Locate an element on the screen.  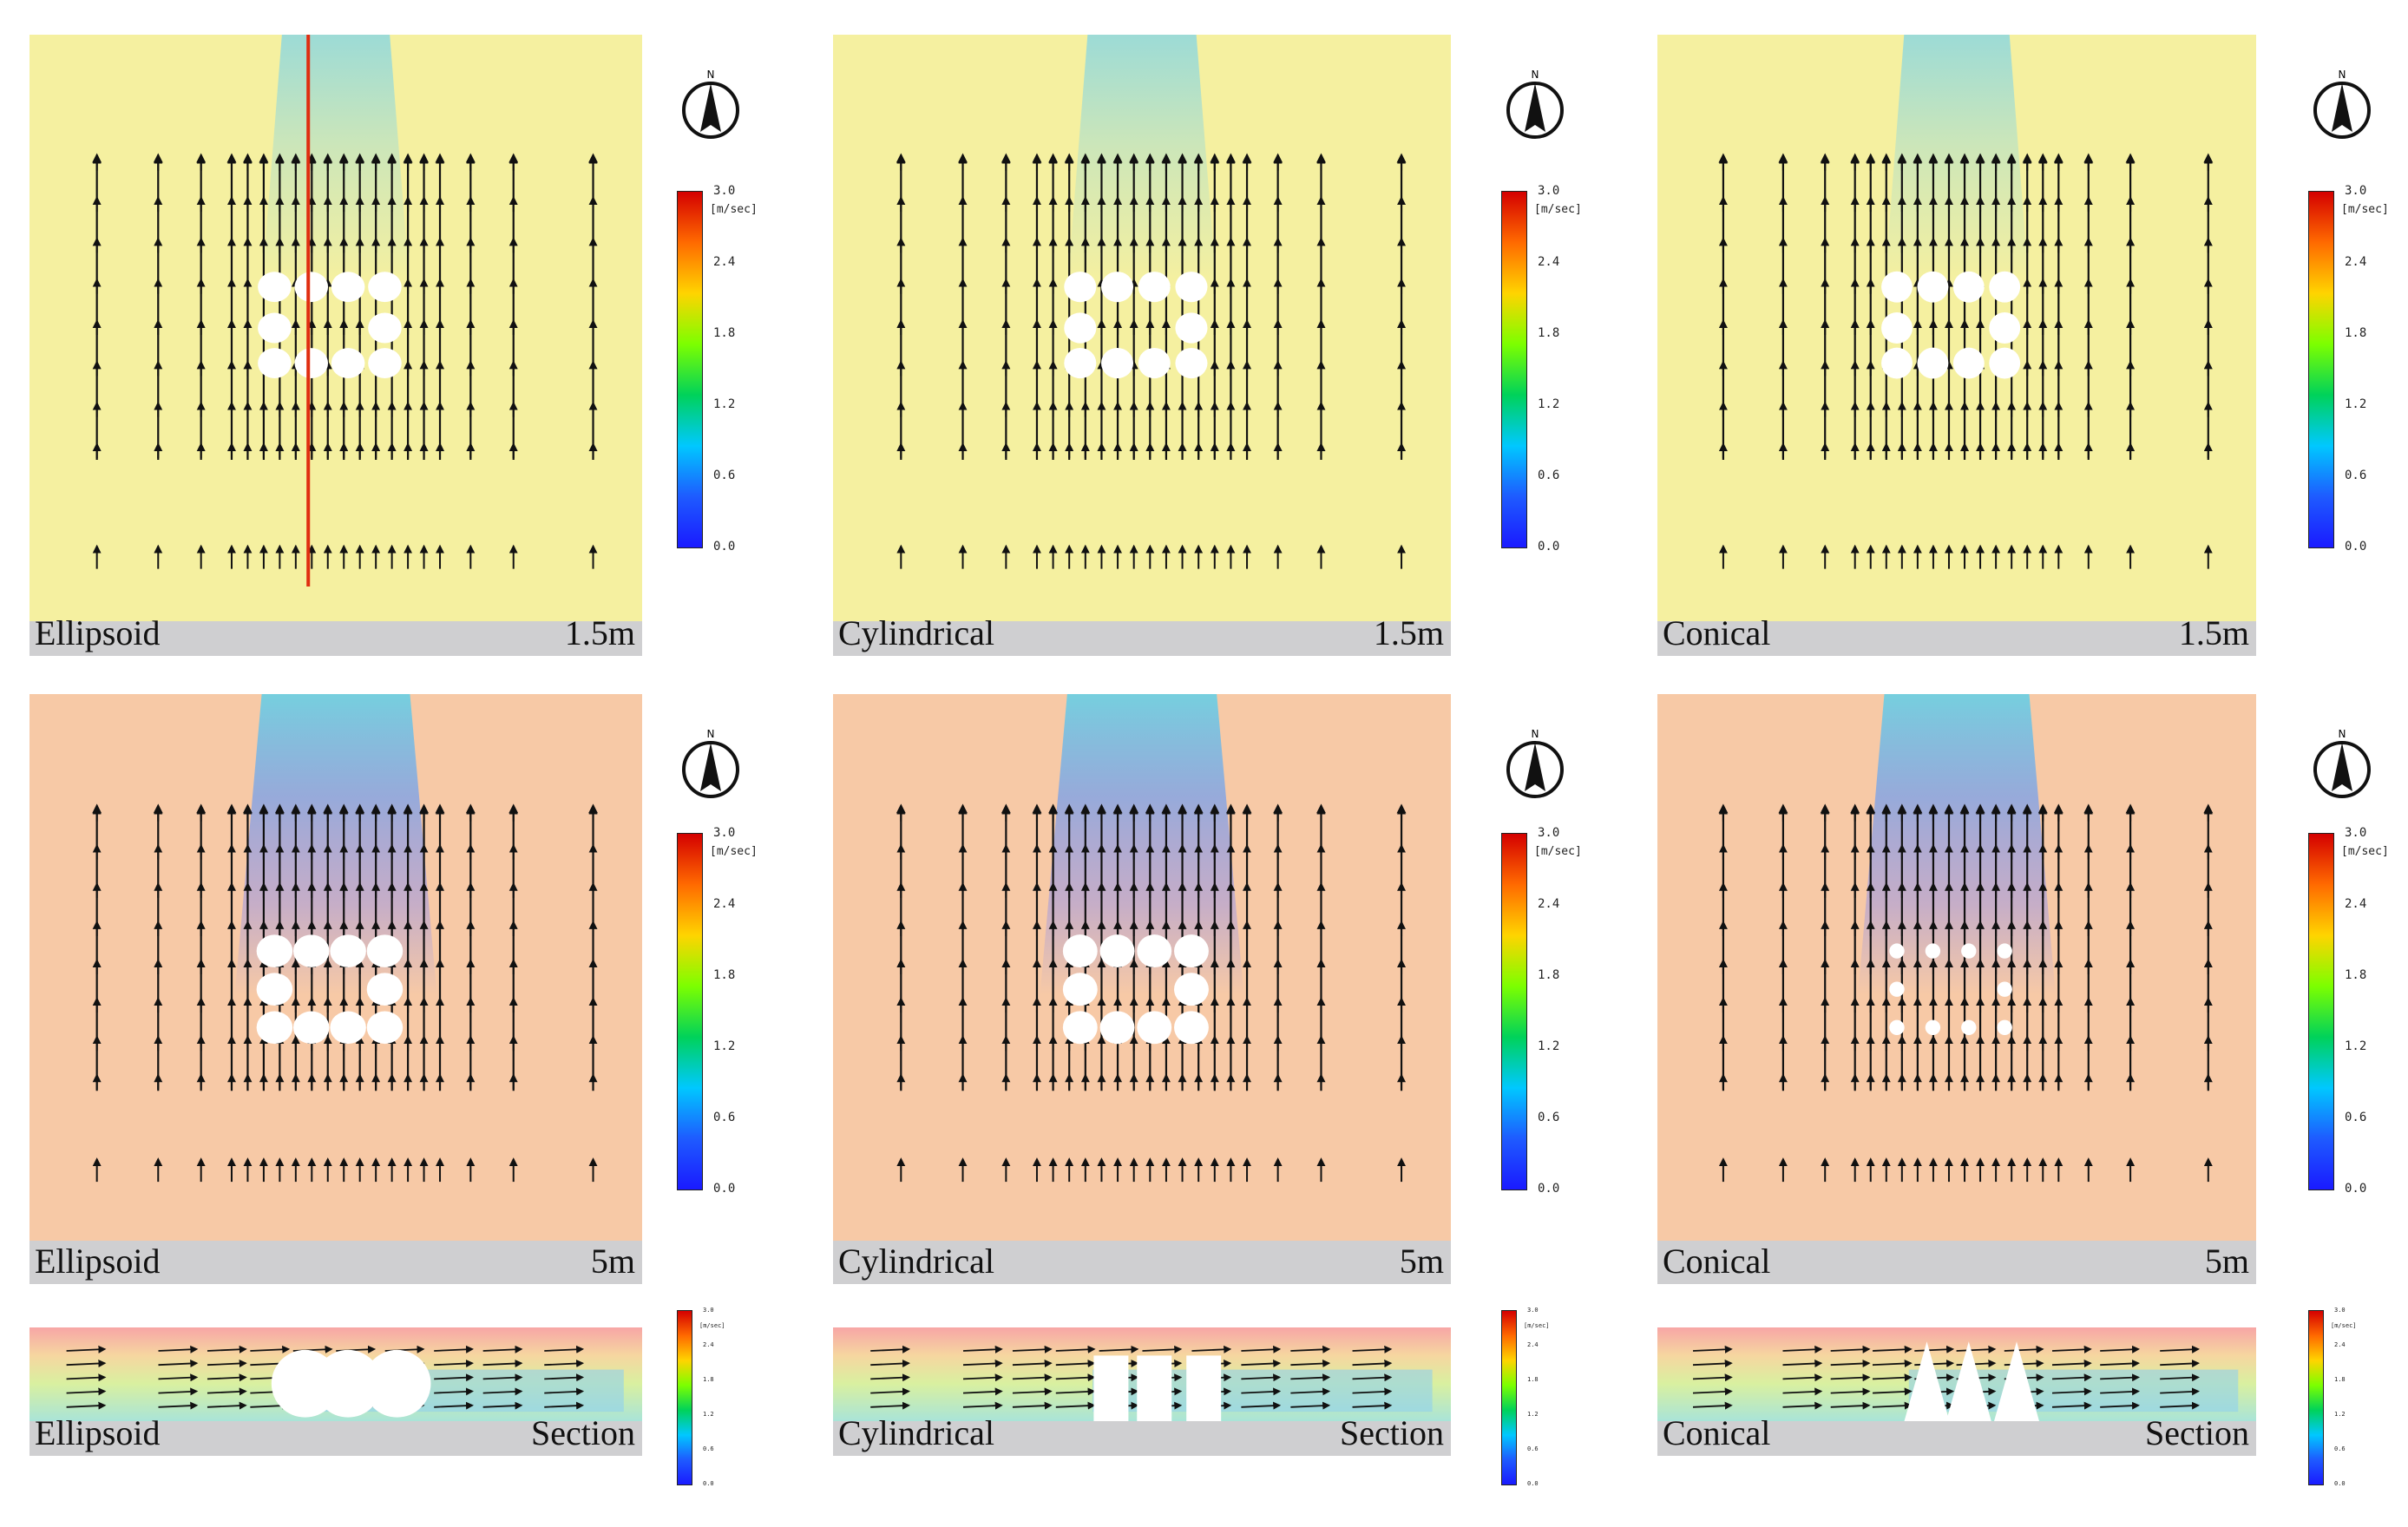
shape-label: Cylindrical is located at coordinates (916, 1261).